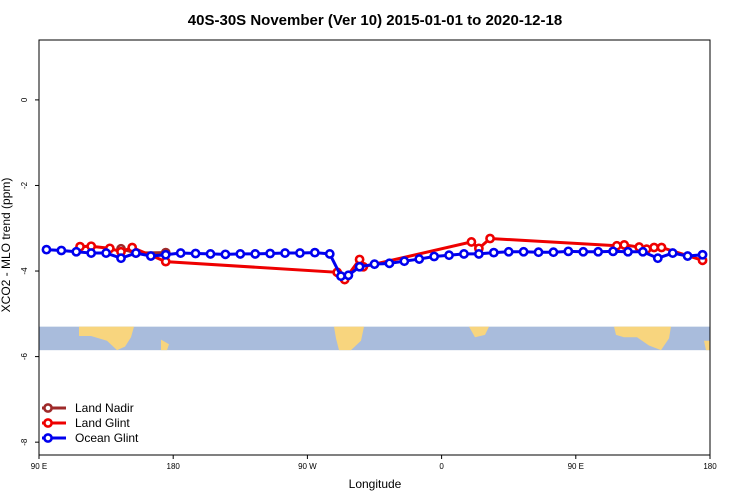 This screenshot has width=750, height=500. Describe the element at coordinates (374, 463) in the screenshot. I see `x-axis: 90 E 180 90 W 0 90 E 180` at that location.